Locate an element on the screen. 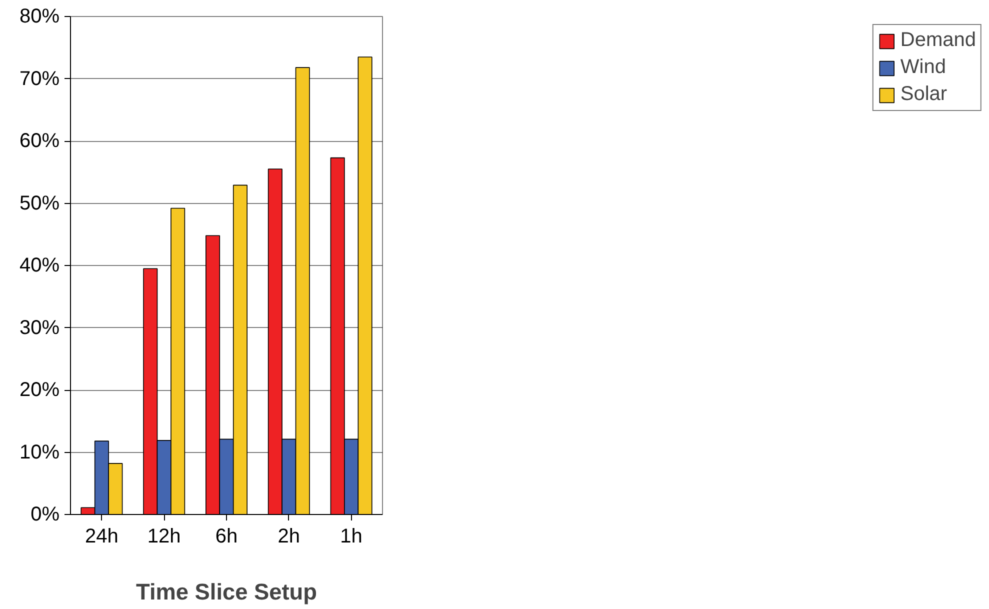  y-tick-label: 50% is located at coordinates (39, 203).